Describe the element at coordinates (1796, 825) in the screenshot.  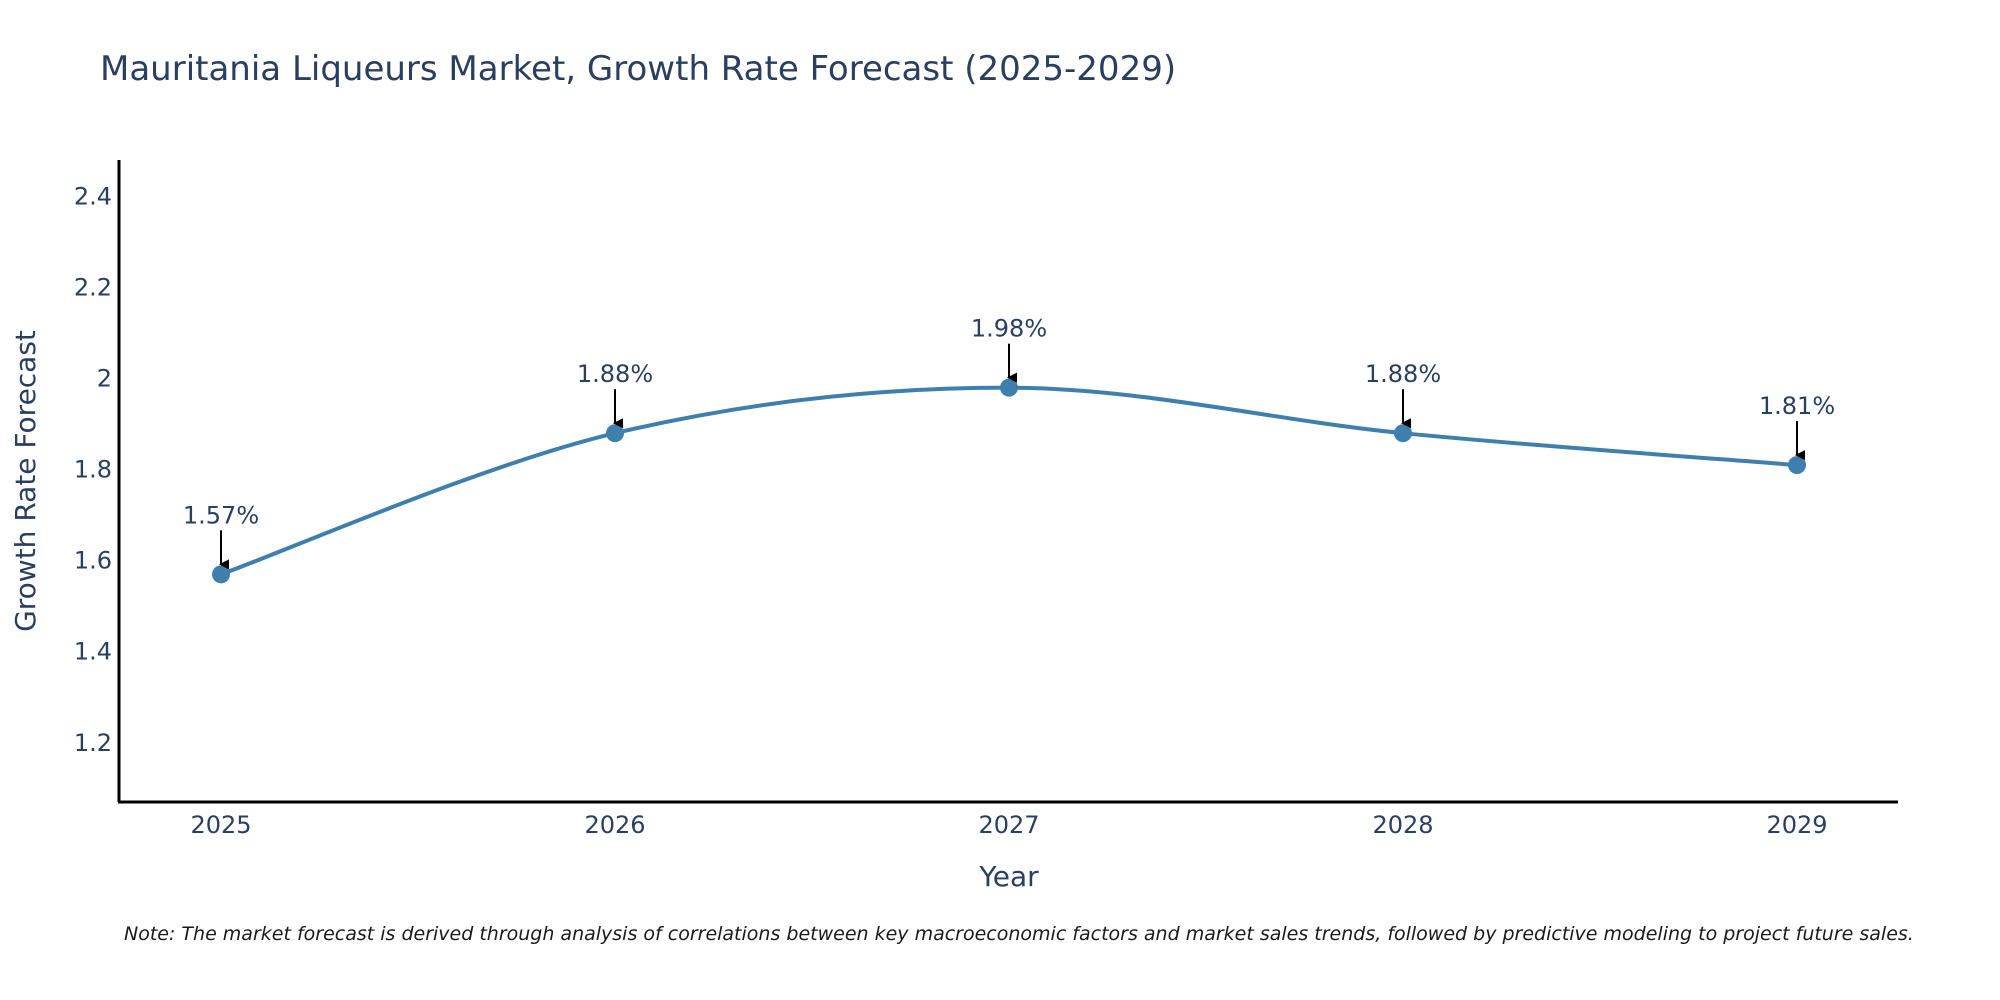
I see `x-tick-label: 2029` at that location.